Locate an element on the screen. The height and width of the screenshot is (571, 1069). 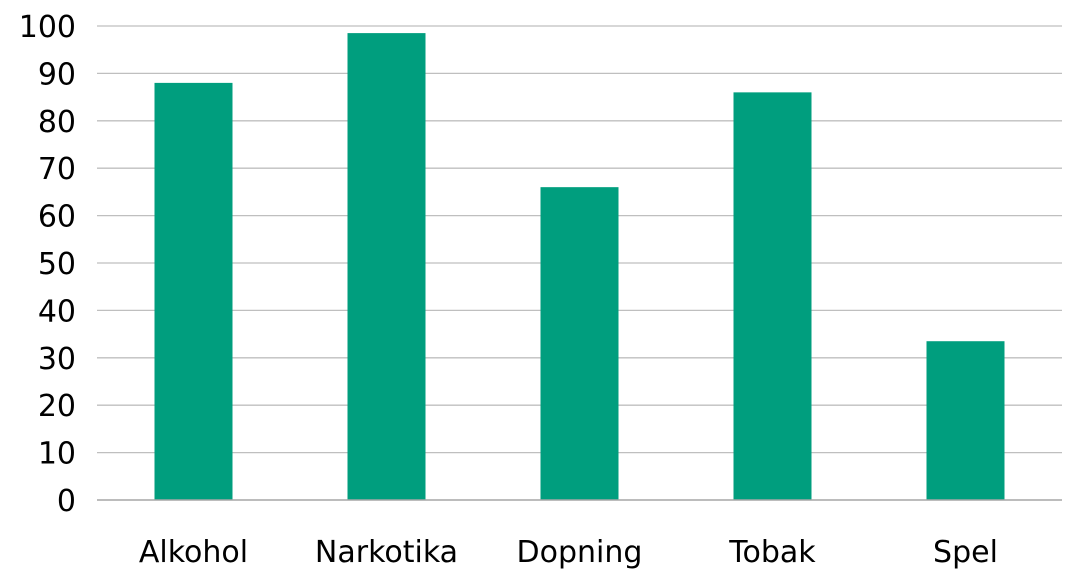
x-tick-label: Alkohol is located at coordinates (193, 552).